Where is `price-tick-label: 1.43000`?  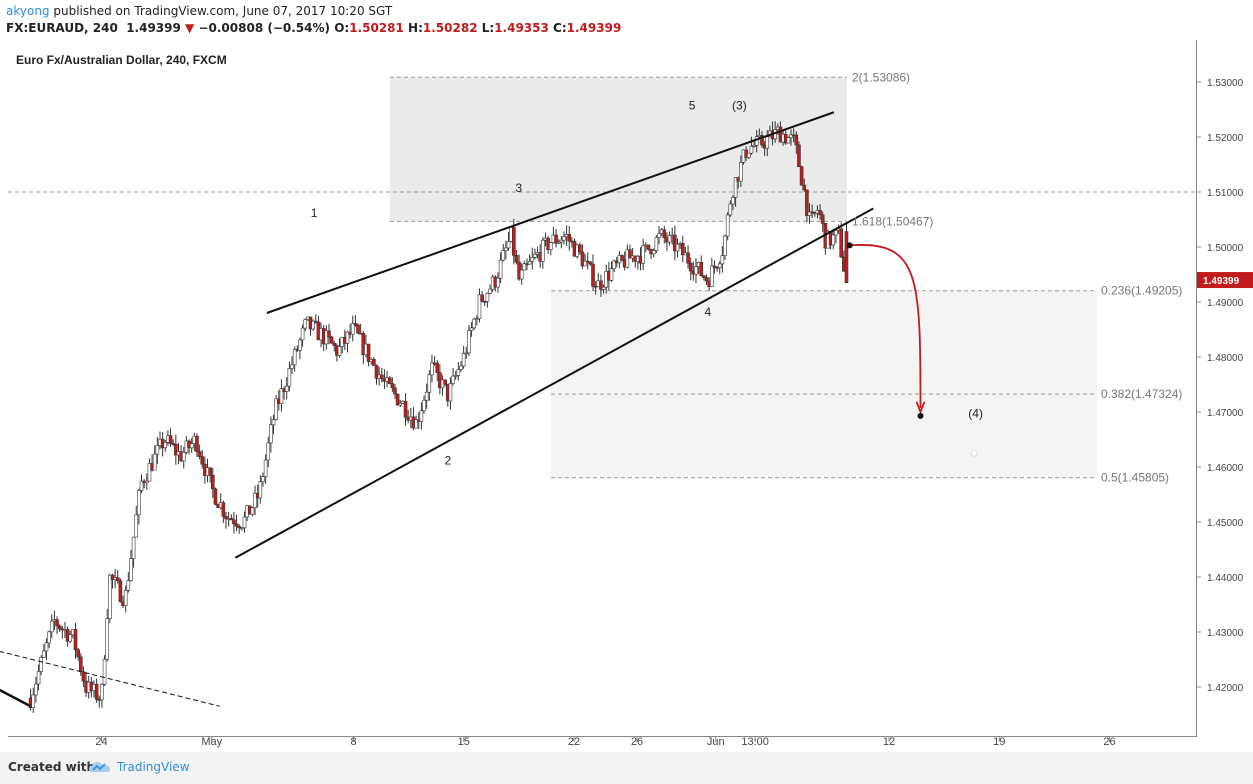 price-tick-label: 1.43000 is located at coordinates (1225, 633).